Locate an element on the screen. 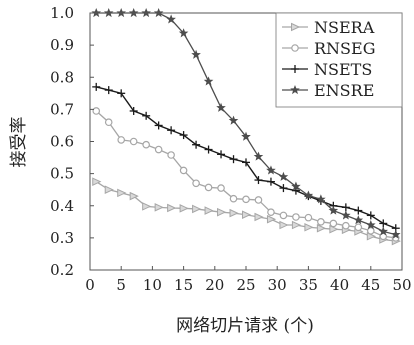 This screenshot has width=414, height=345. legend-star-marker is located at coordinates (295, 89).